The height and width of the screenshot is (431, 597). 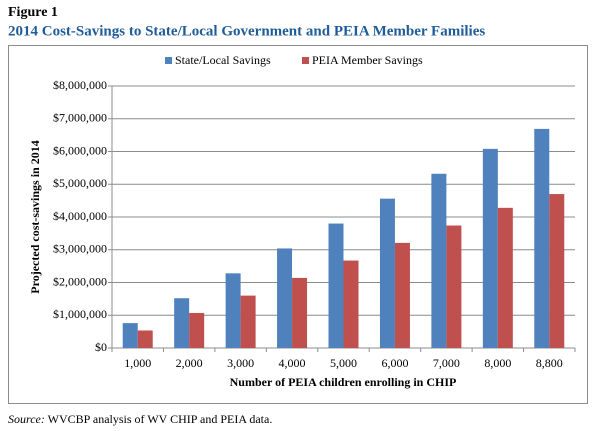 I want to click on x-tick-label: 6,000, so click(x=394, y=363).